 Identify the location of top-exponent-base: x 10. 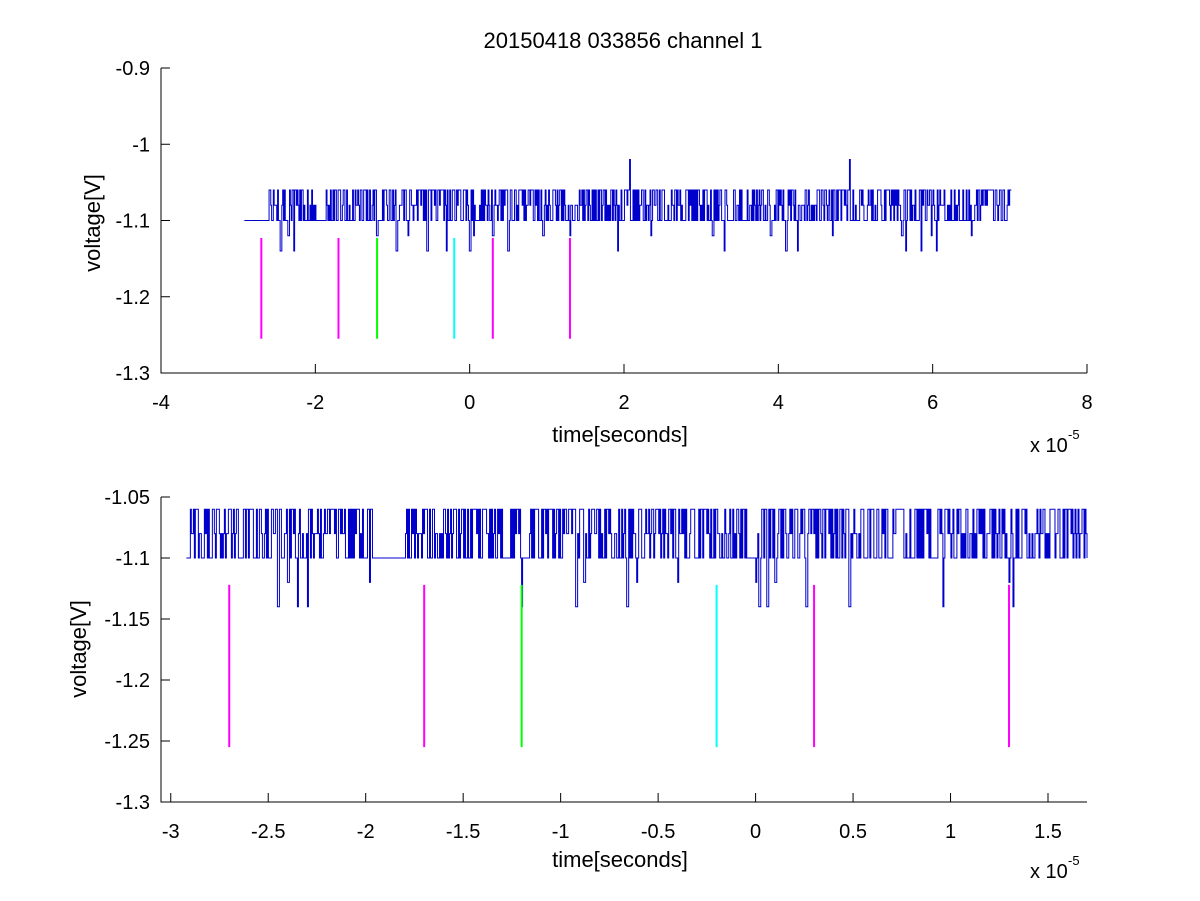
(1049, 446).